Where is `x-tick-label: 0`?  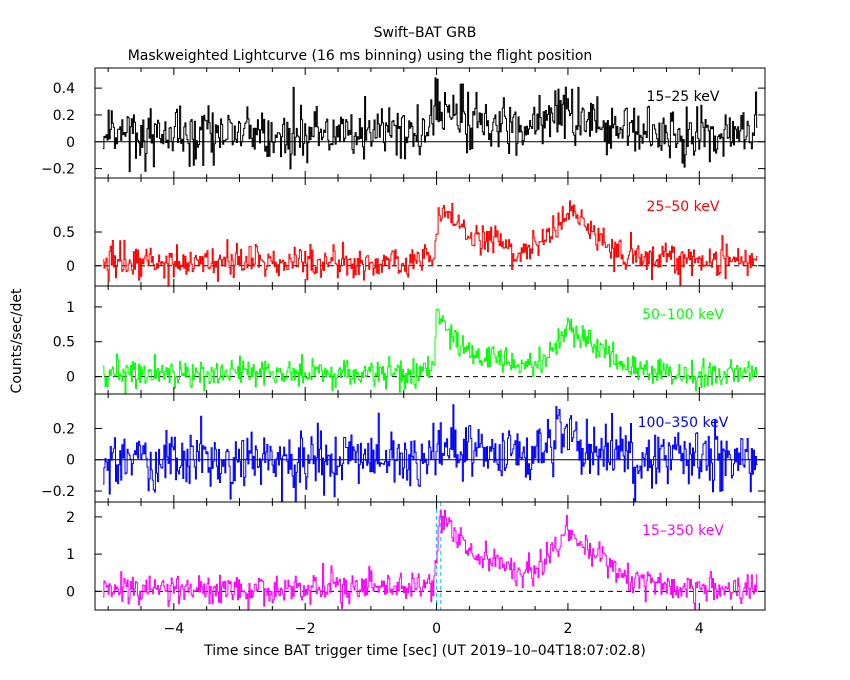
x-tick-label: 0 is located at coordinates (436, 629).